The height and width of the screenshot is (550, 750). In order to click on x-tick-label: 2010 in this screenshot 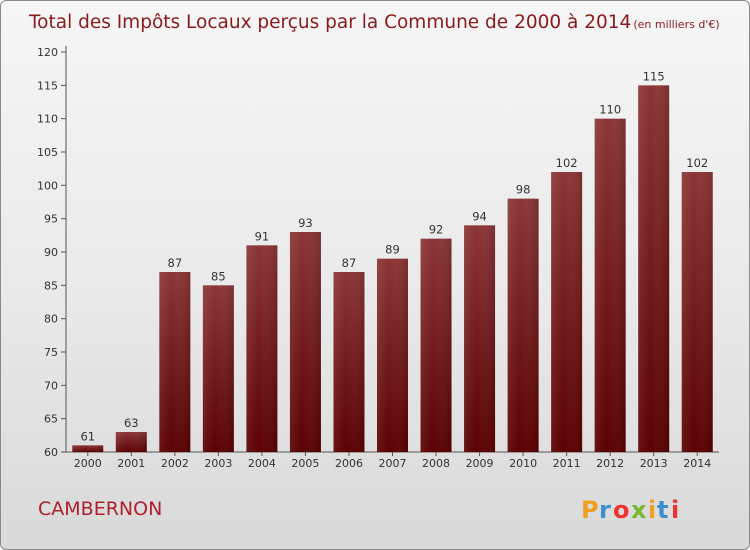, I will do `click(523, 463)`.